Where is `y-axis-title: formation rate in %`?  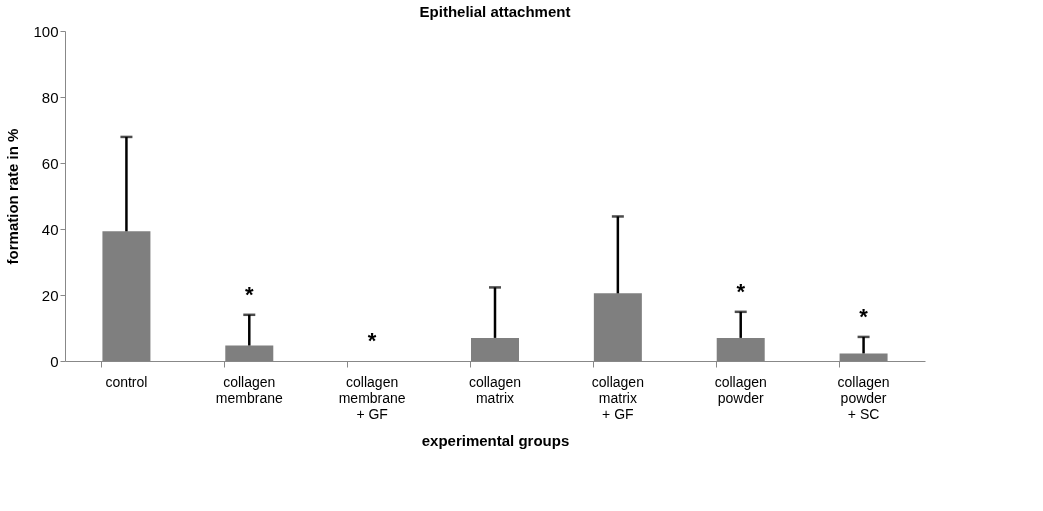
y-axis-title: formation rate in % is located at coordinates (13, 196).